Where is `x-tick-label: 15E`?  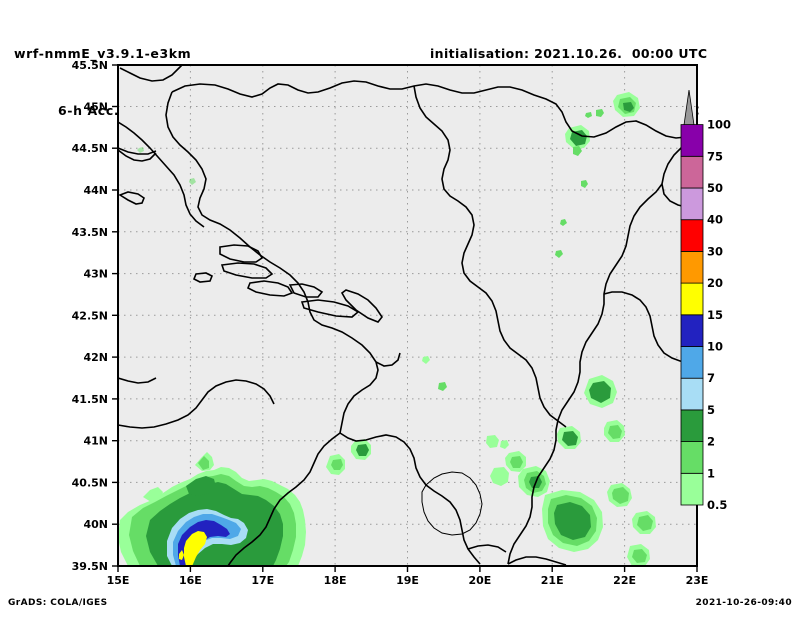 x-tick-label: 15E is located at coordinates (118, 580).